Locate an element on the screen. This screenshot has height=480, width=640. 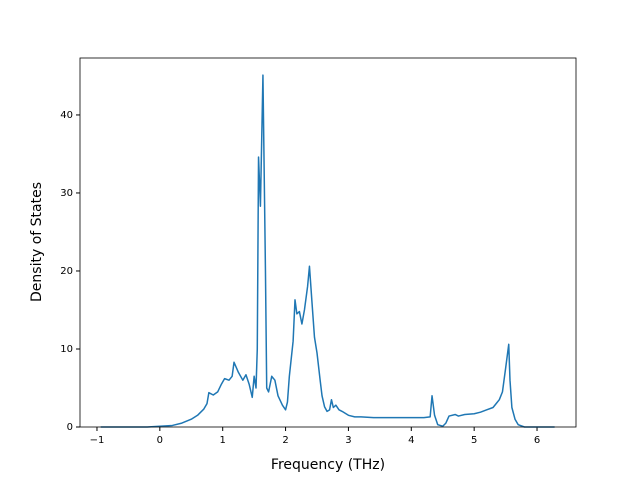
x-tick-label: 1 is located at coordinates (223, 440).